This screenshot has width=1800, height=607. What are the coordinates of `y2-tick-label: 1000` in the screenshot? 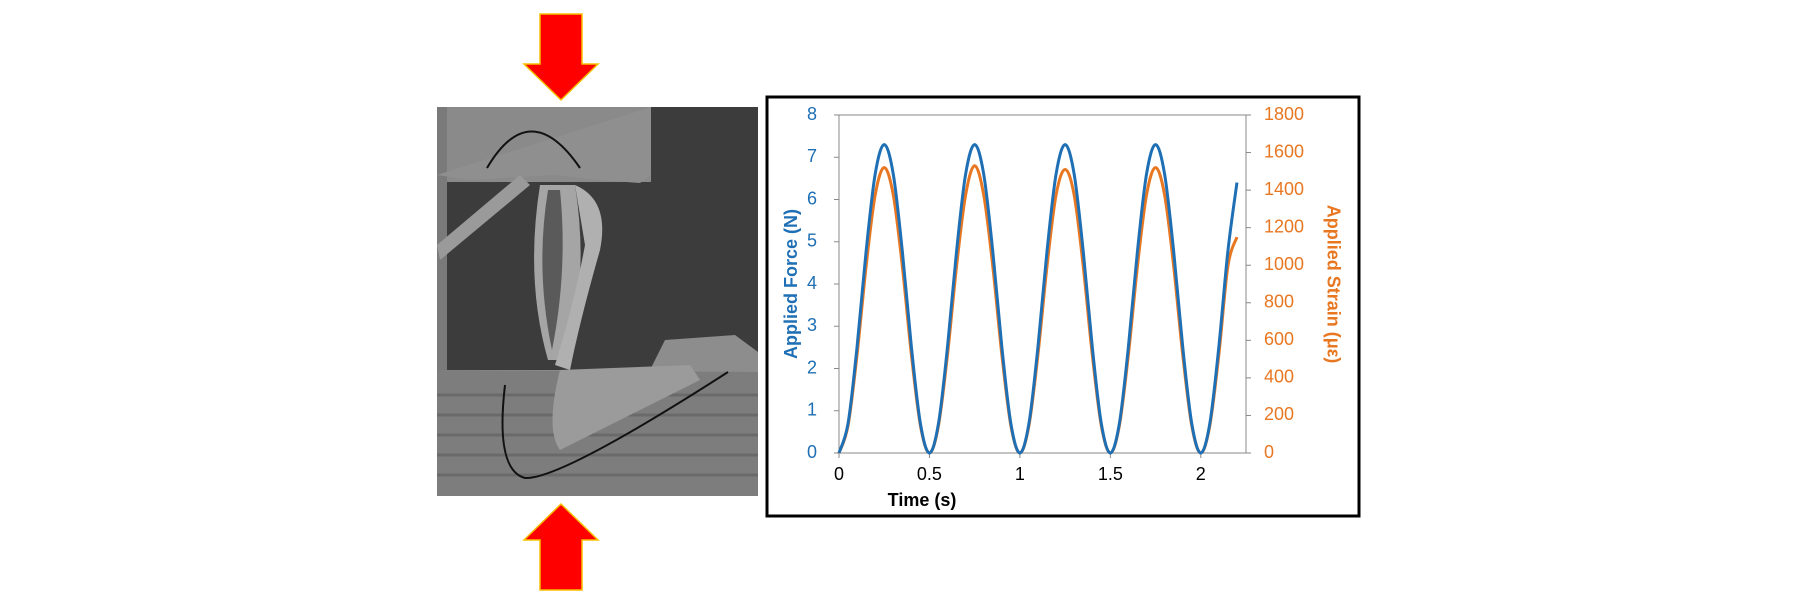 It's located at (1284, 264).